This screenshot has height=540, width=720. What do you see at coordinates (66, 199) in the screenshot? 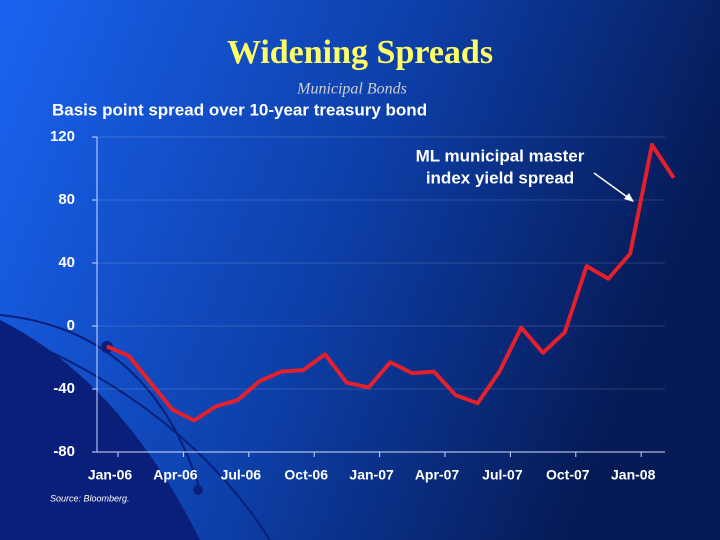
I see `y-tick-label: 80` at bounding box center [66, 199].